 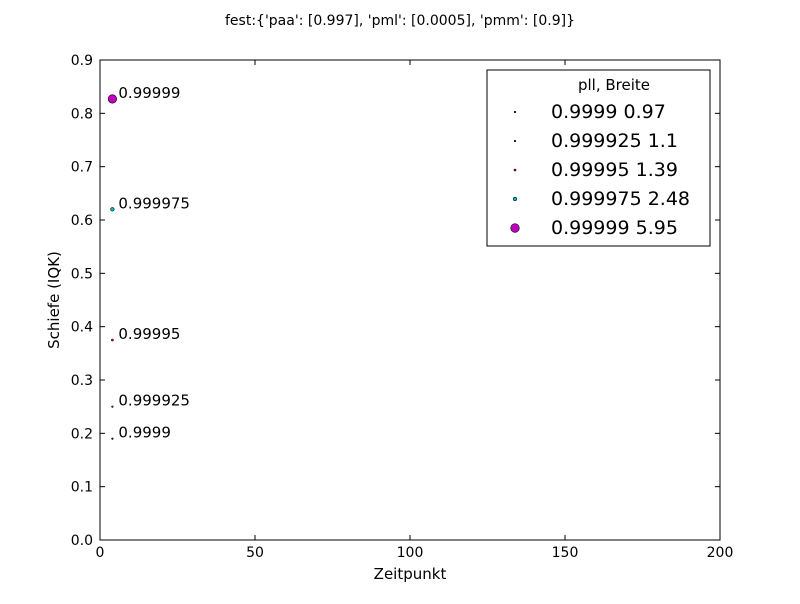 What do you see at coordinates (565, 553) in the screenshot?
I see `x-tick-label: 150` at bounding box center [565, 553].